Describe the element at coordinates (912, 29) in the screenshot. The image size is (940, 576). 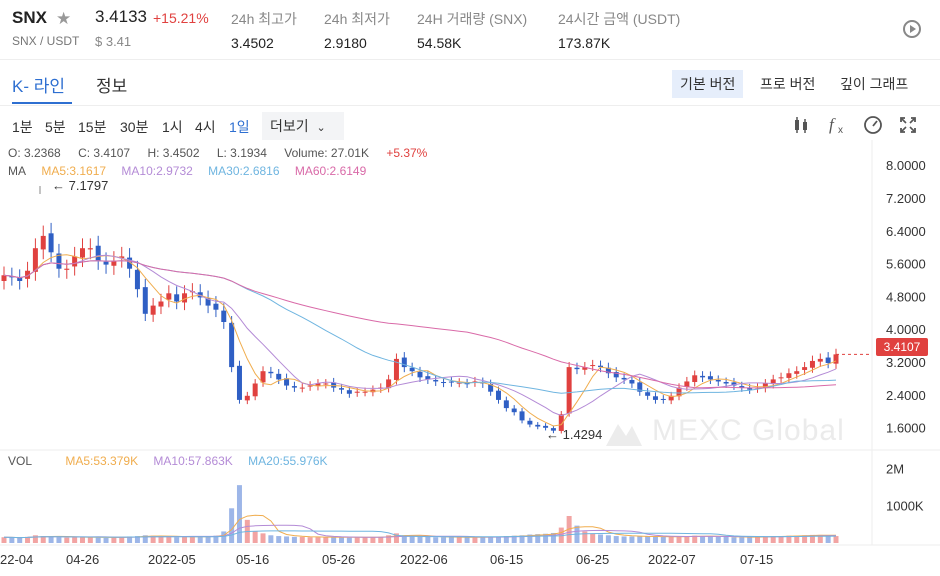
I see `play-icon` at that location.